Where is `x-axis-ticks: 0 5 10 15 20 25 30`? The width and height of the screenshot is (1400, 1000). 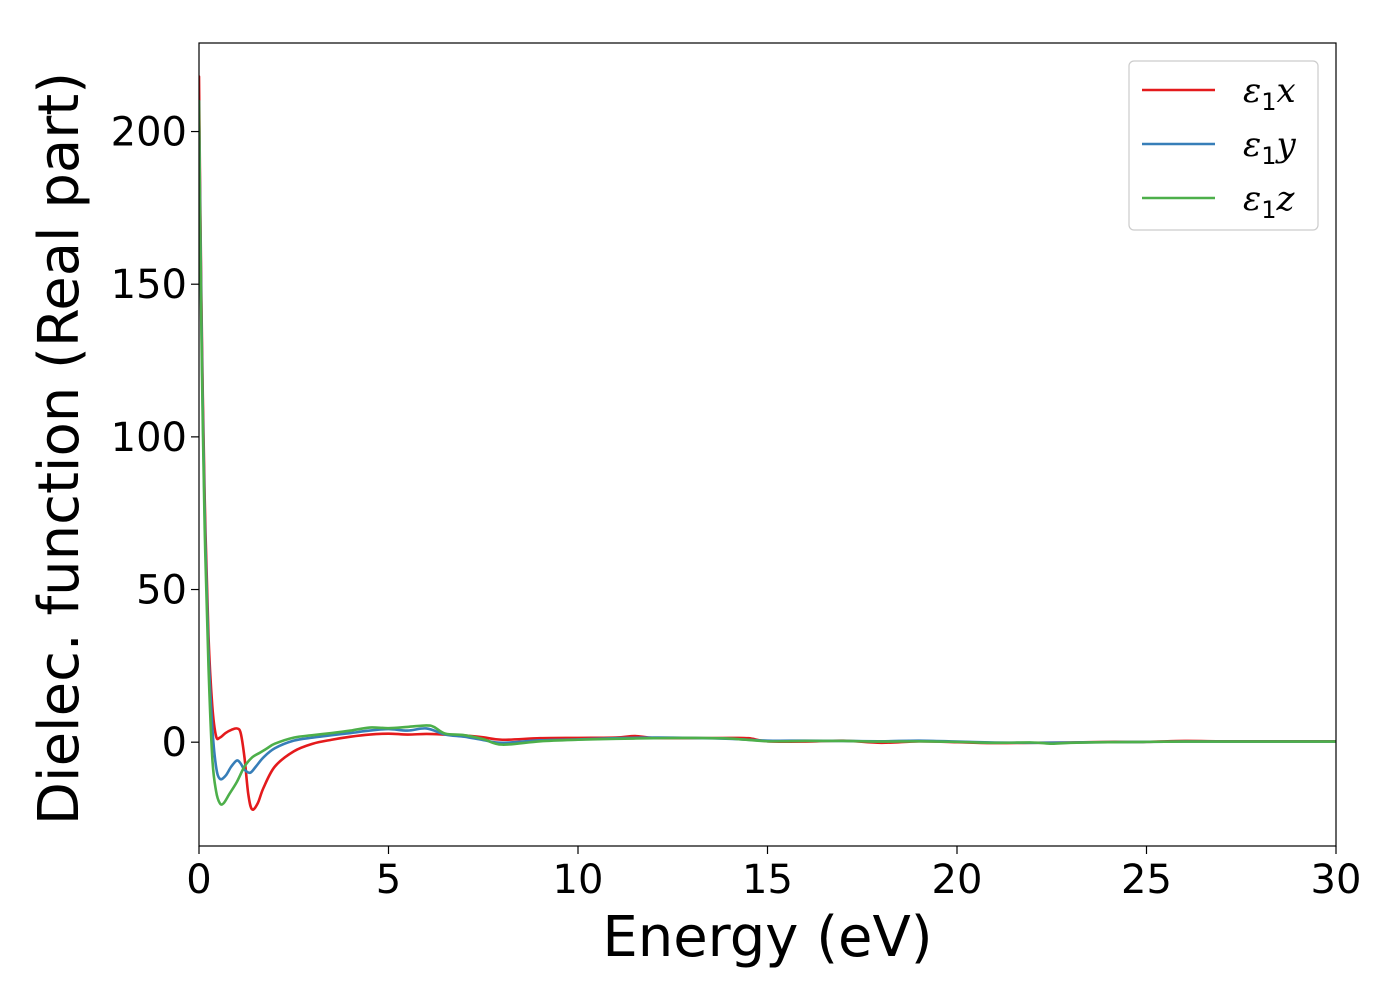 x-axis-ticks: 0 5 10 15 20 25 30 is located at coordinates (773, 874).